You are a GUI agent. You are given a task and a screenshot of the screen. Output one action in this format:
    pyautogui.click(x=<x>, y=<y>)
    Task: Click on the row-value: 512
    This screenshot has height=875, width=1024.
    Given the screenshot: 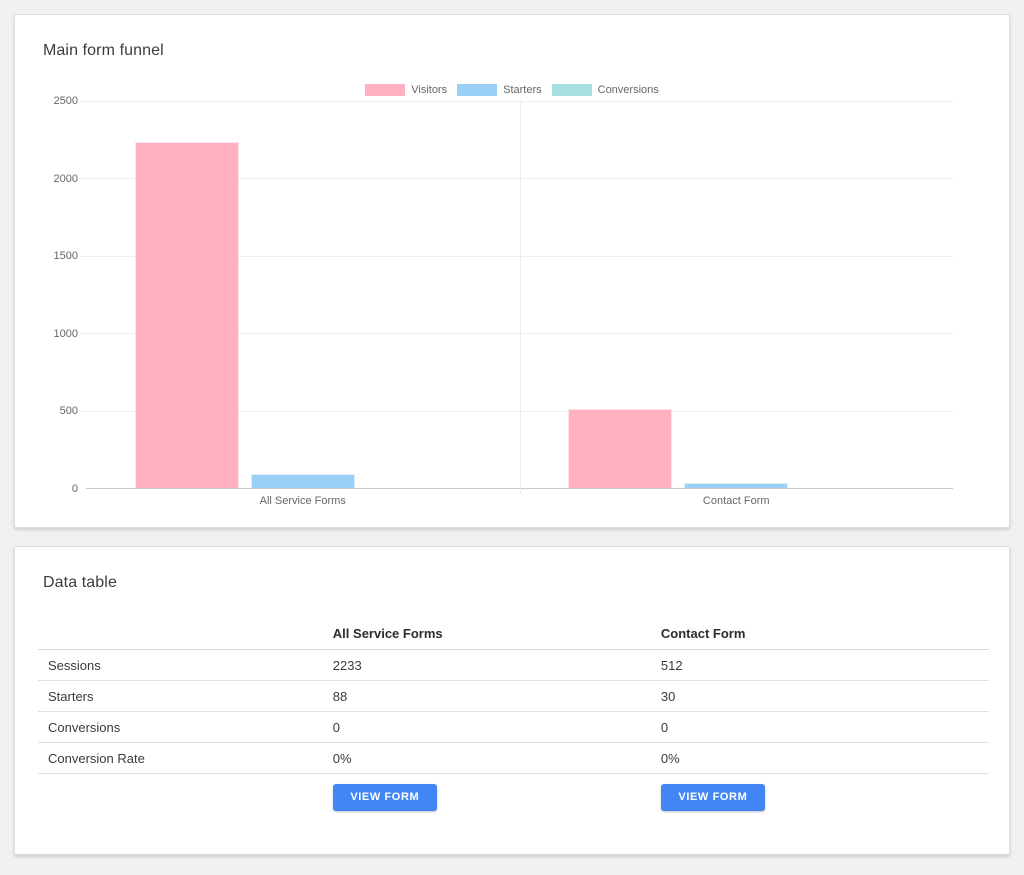 What is the action you would take?
    pyautogui.click(x=671, y=665)
    